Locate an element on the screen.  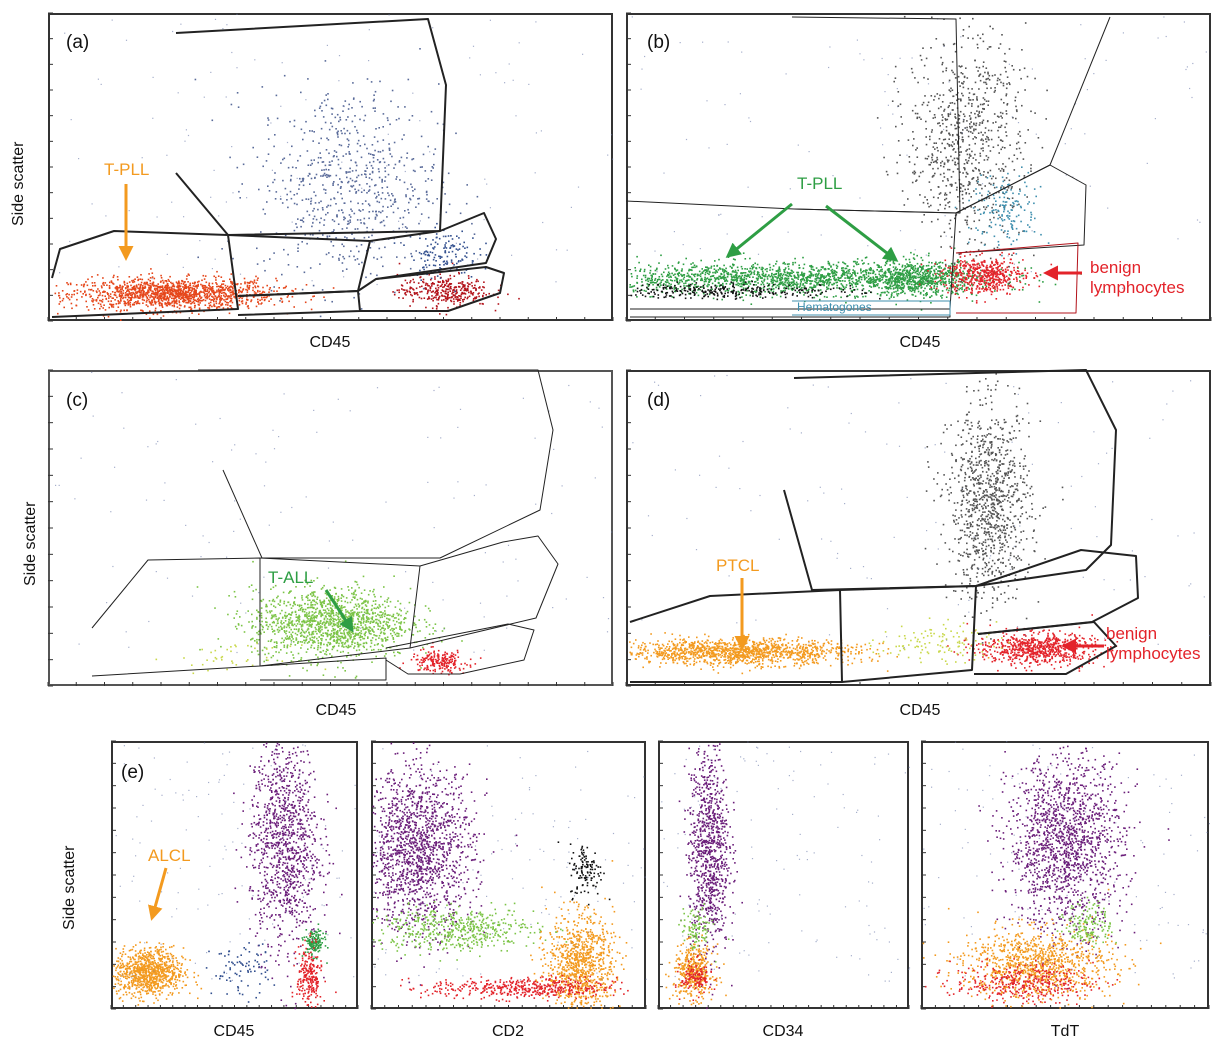
gate-outlines is located at coordinates (278, 168).